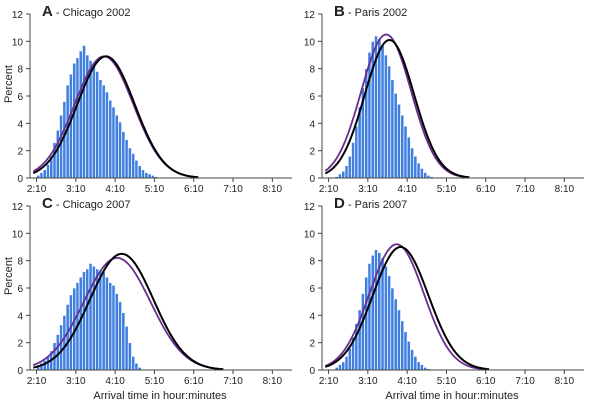  Describe the element at coordinates (92, 13) in the screenshot. I see `panel-subtitle: - Chicago 2002` at that location.